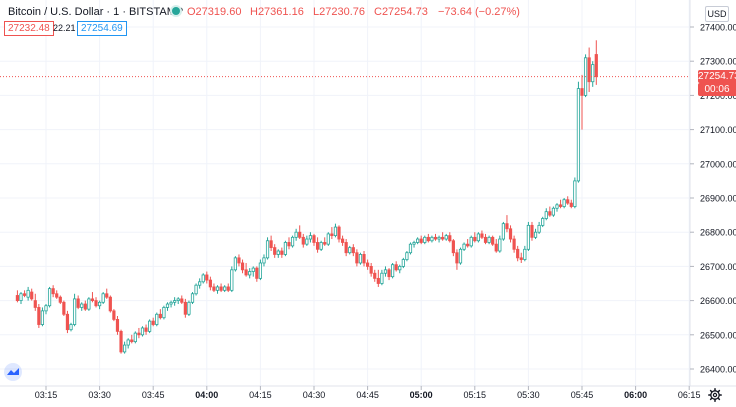 This screenshot has width=736, height=407. I want to click on time-tick-label: 06:15, so click(689, 395).